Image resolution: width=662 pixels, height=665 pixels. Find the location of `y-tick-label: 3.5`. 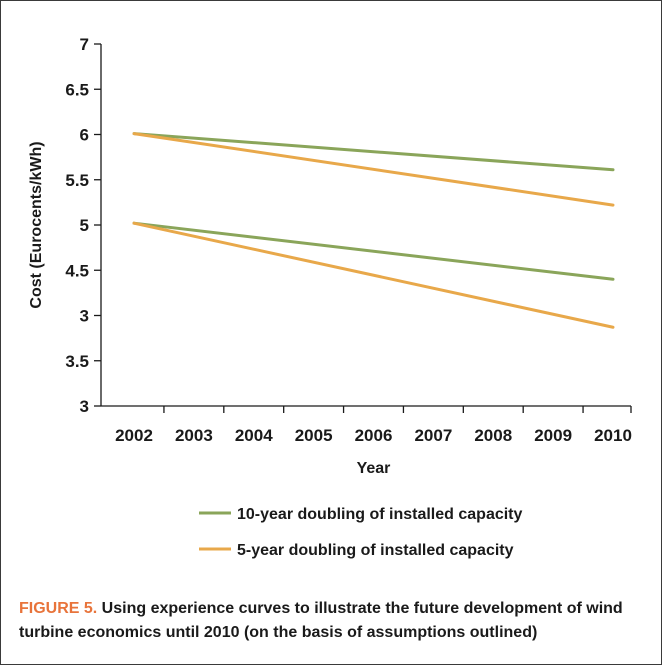

y-tick-label: 3.5 is located at coordinates (77, 361).